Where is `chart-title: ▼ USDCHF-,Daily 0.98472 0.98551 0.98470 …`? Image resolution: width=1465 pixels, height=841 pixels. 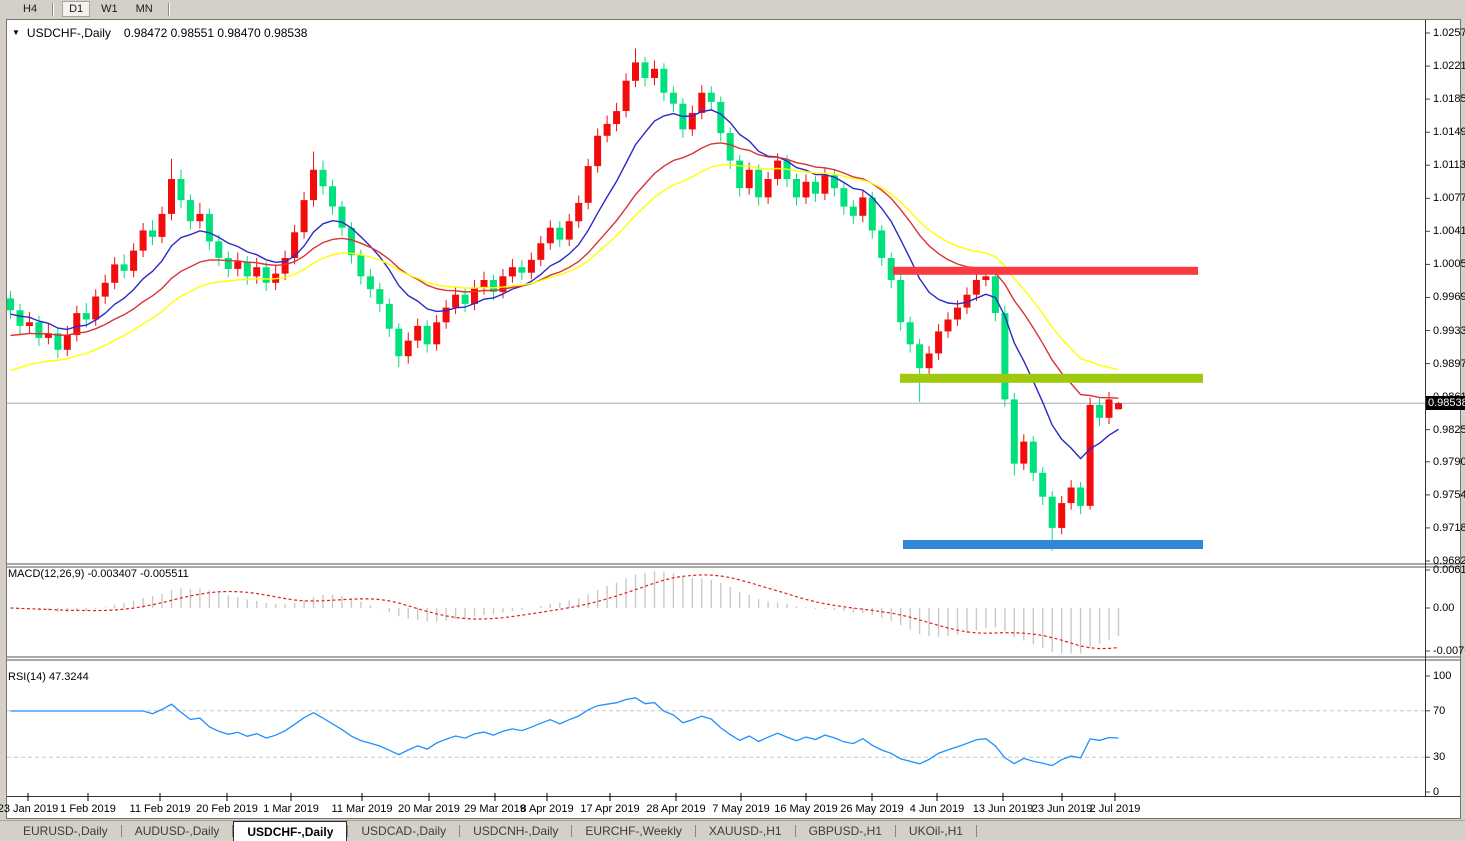
chart-title: ▼ USDCHF-,Daily 0.98472 0.98551 0.98470 … is located at coordinates (159, 33).